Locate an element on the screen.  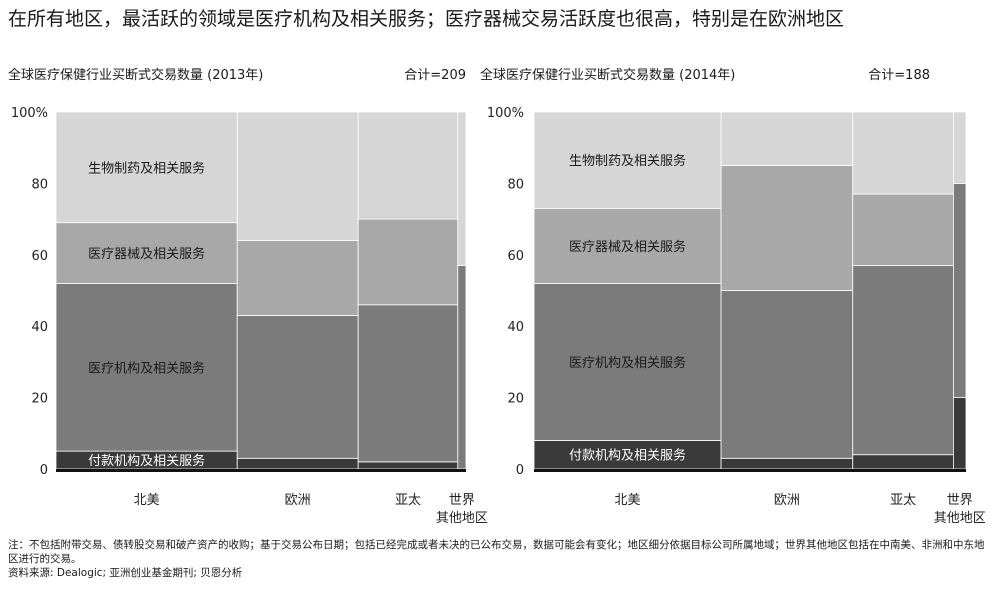
chart-title: 全球医疗保健行业买断式交易数量 (2013年) is located at coordinates (136, 75).